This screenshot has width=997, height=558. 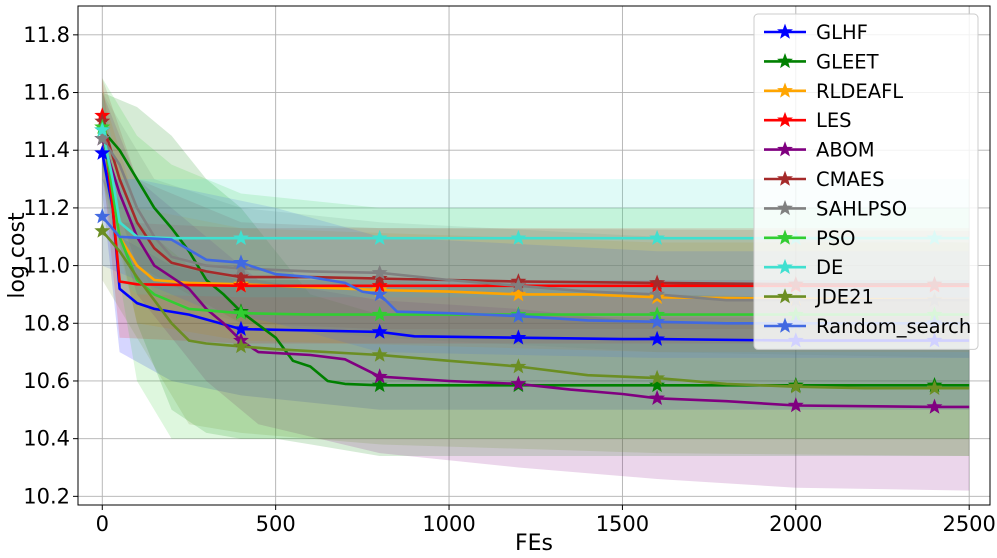 I want to click on legend-label: RLDEAFL, so click(x=859, y=91).